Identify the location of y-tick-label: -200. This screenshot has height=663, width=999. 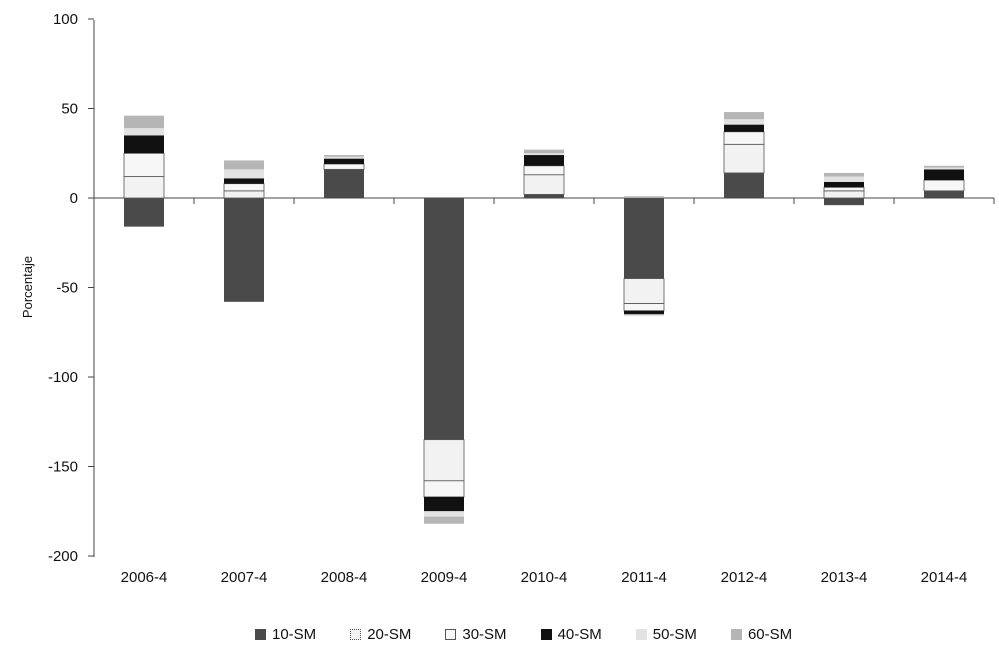
(63, 556).